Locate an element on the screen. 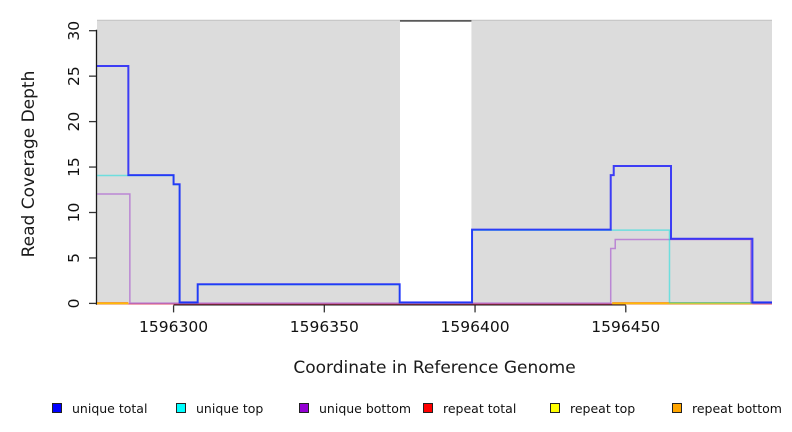  legend-label: repeat top is located at coordinates (603, 408).